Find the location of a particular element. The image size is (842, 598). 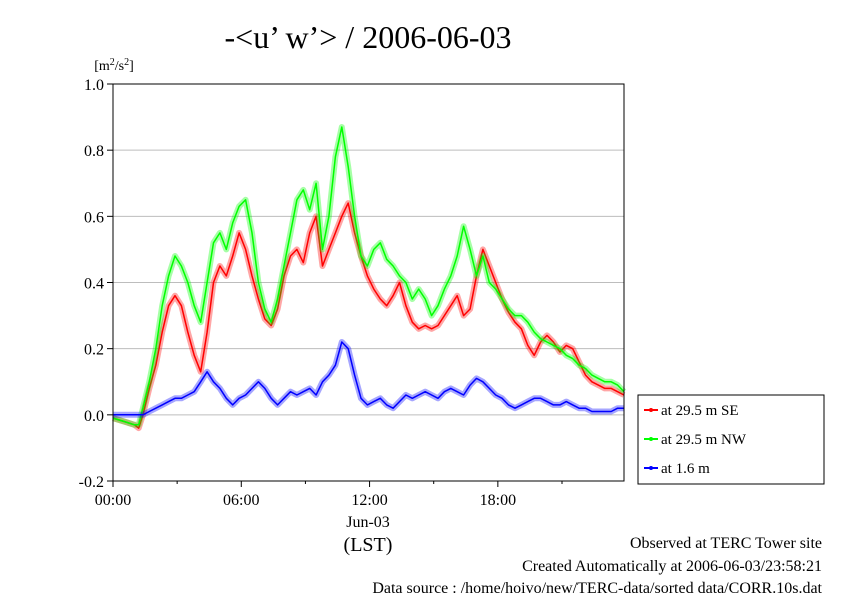

legend-entry: at 29.5 m SE is located at coordinates (700, 411).